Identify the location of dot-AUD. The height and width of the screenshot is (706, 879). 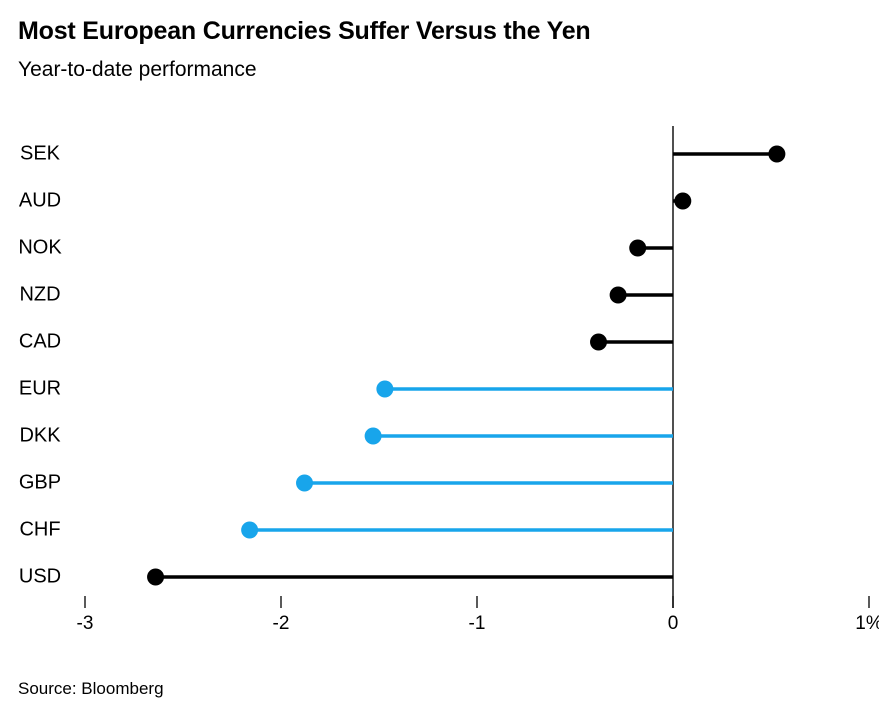
(683, 201).